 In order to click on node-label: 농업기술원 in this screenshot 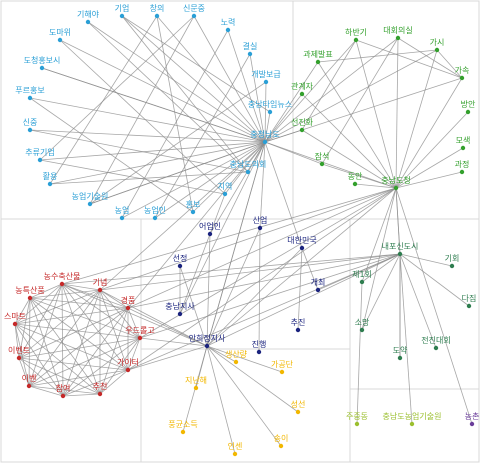, I will do `click(90, 196)`.